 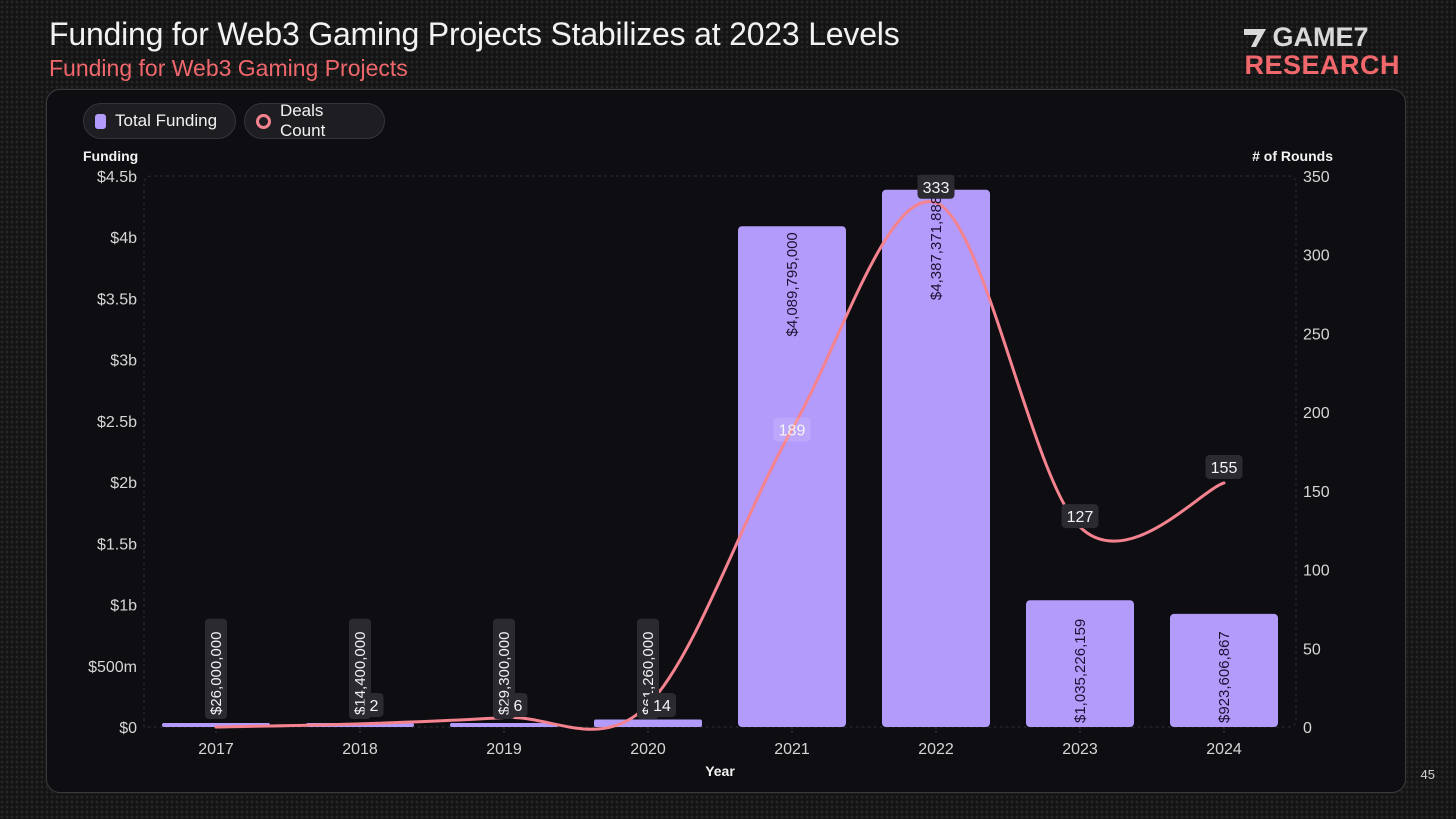 What do you see at coordinates (1316, 492) in the screenshot?
I see `y2-tick-label: 150` at bounding box center [1316, 492].